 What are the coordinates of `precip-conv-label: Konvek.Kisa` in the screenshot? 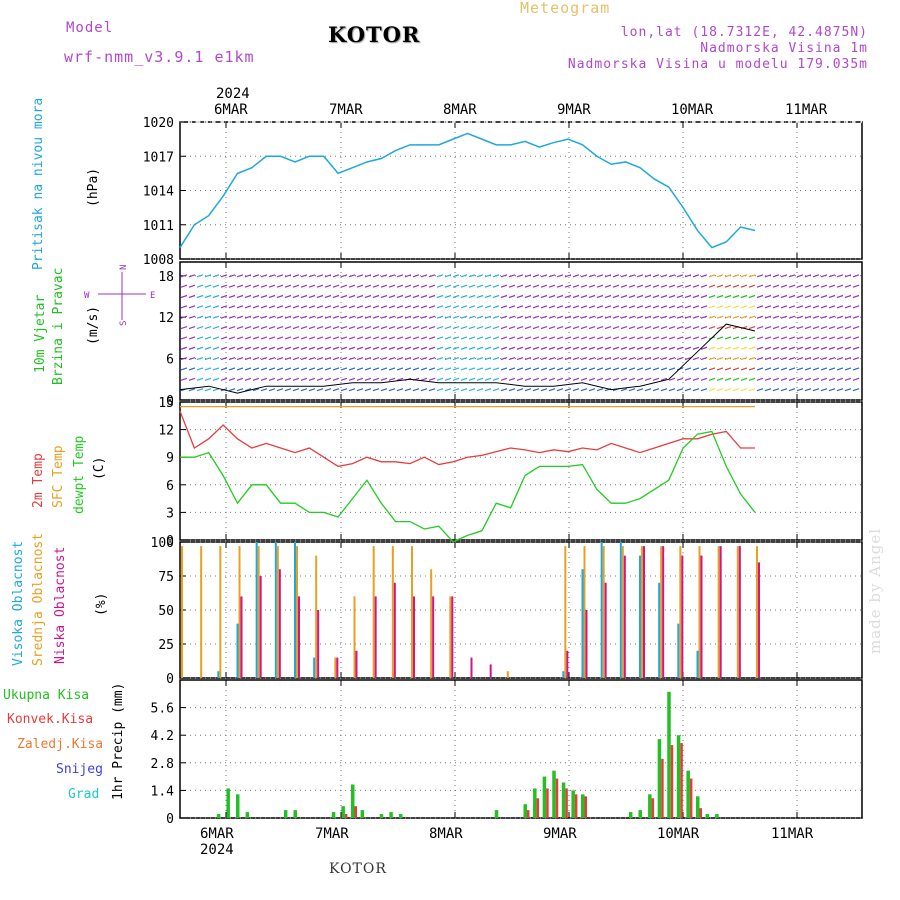 It's located at (50, 719).